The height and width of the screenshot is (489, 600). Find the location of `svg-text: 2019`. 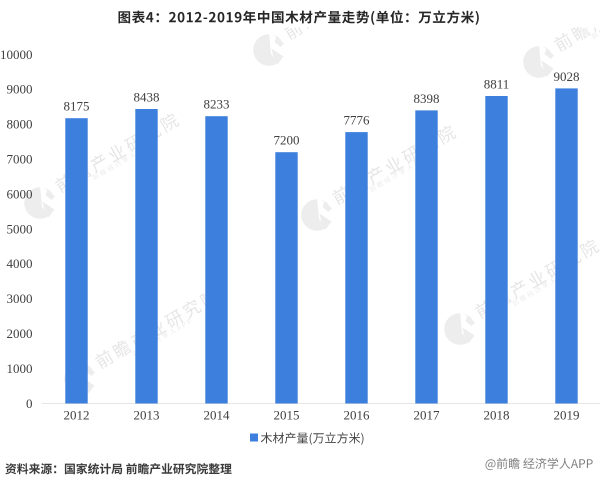

svg-text: 2019 is located at coordinates (567, 415).